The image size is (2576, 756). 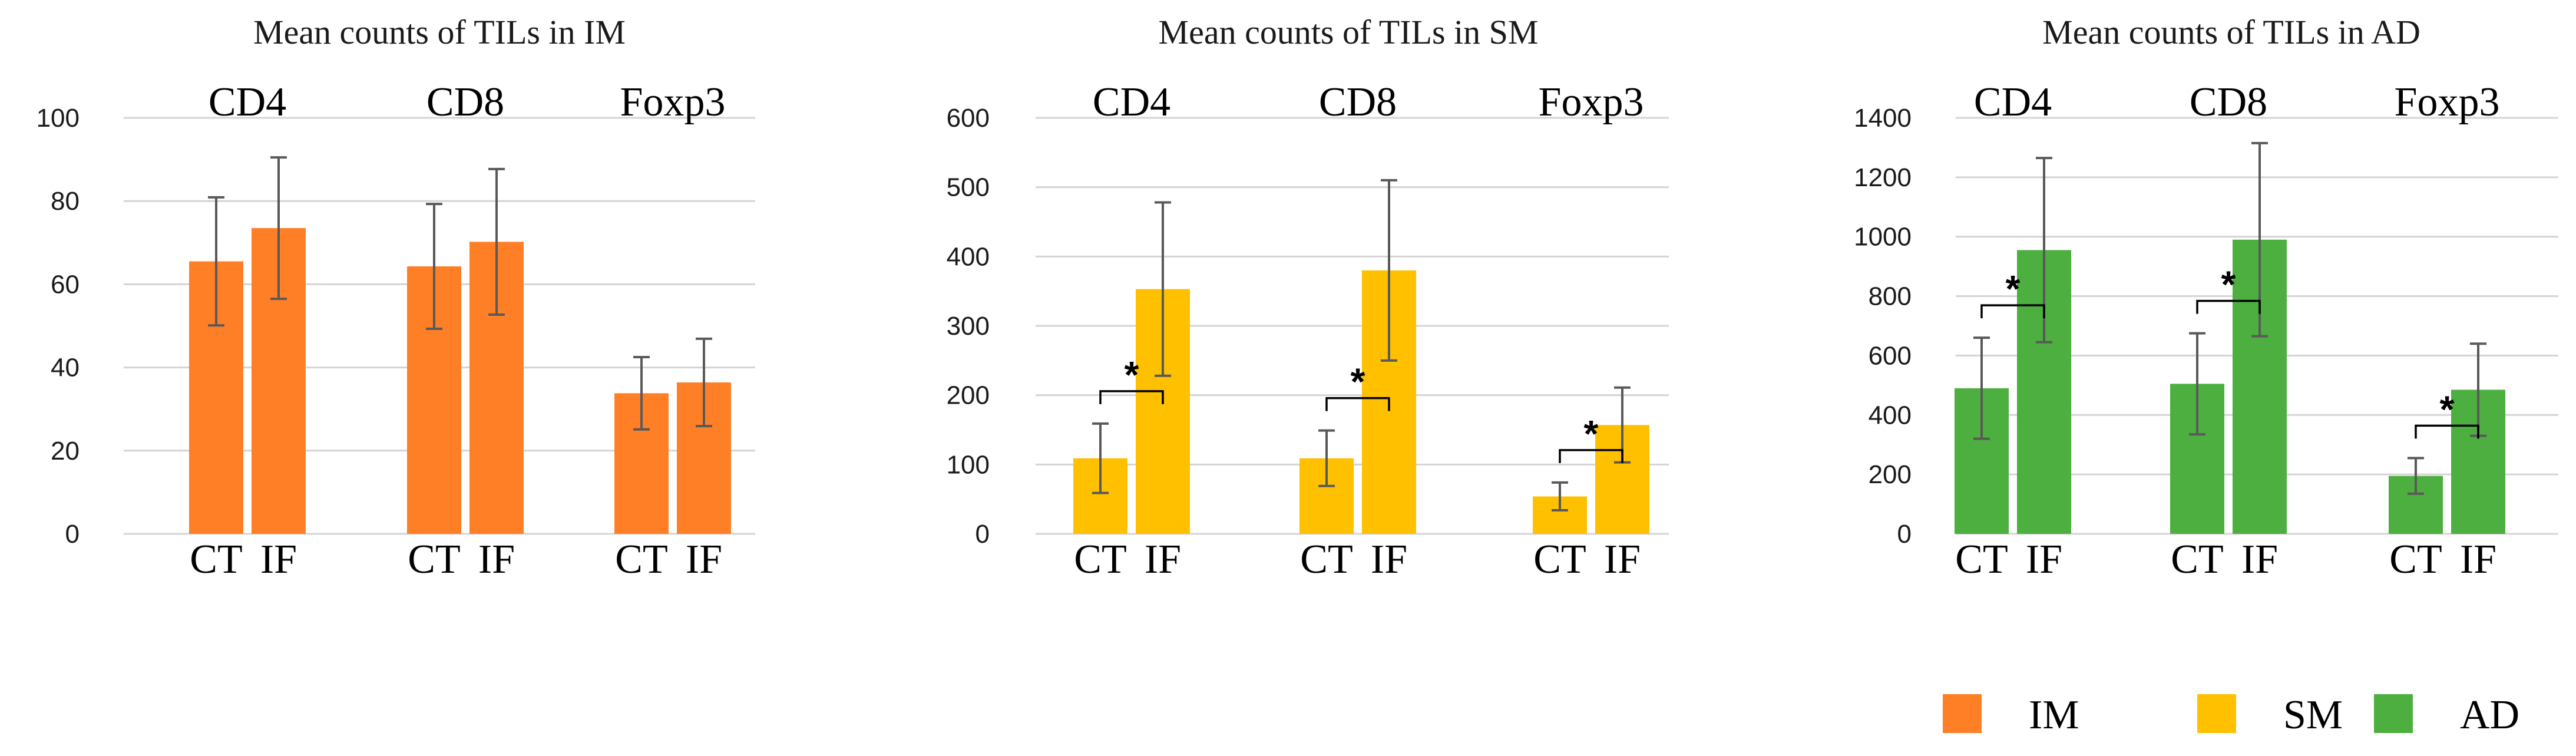 What do you see at coordinates (439, 32) in the screenshot?
I see `chart-title: Mean counts of TILs in IM` at bounding box center [439, 32].